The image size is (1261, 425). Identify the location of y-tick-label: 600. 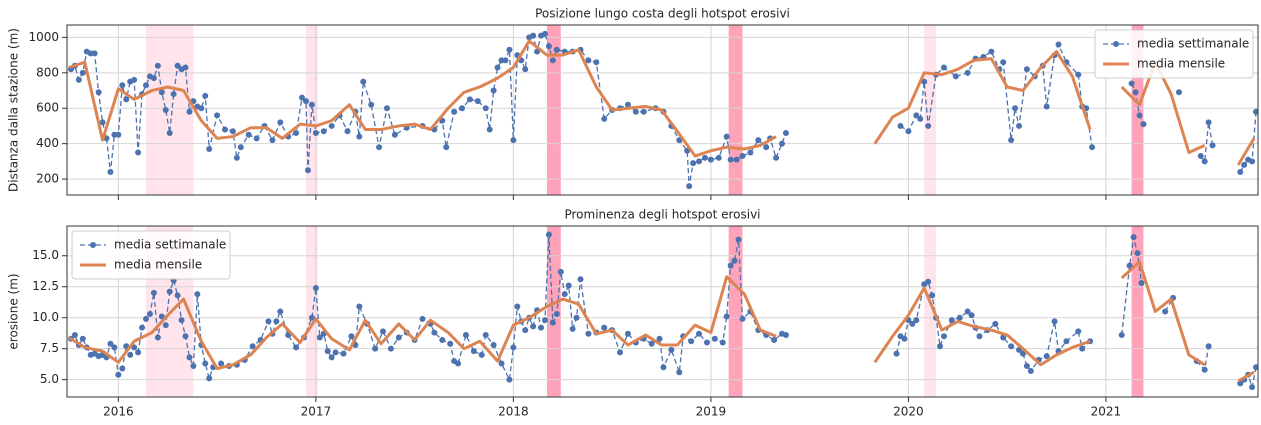
(47, 108).